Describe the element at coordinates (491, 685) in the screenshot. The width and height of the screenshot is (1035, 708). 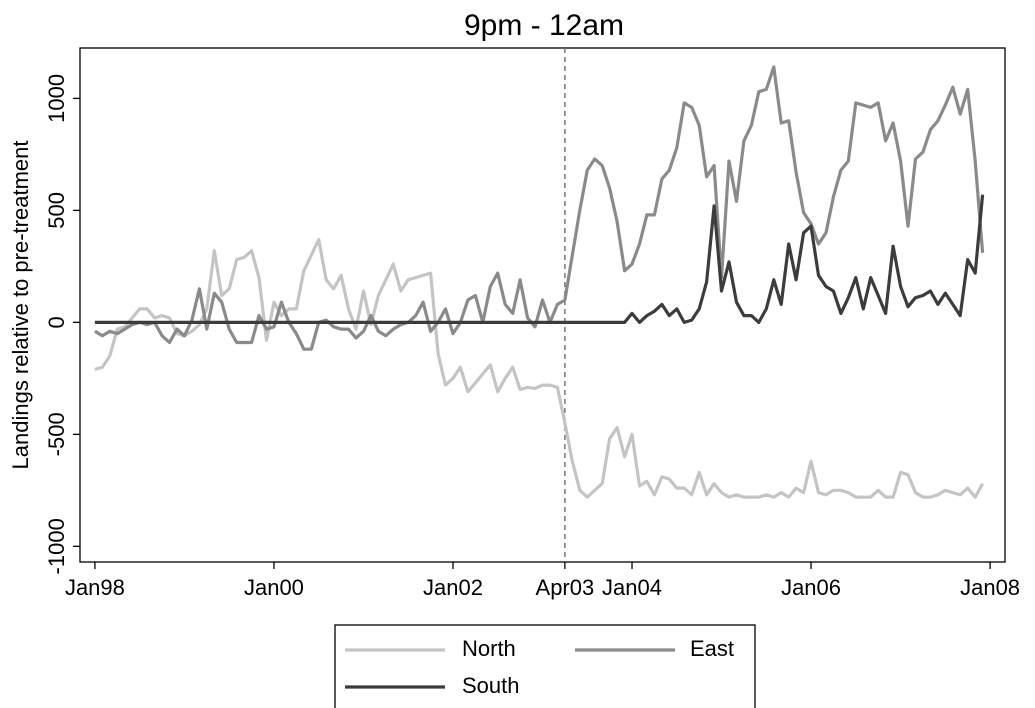
I see `legend-label: South` at that location.